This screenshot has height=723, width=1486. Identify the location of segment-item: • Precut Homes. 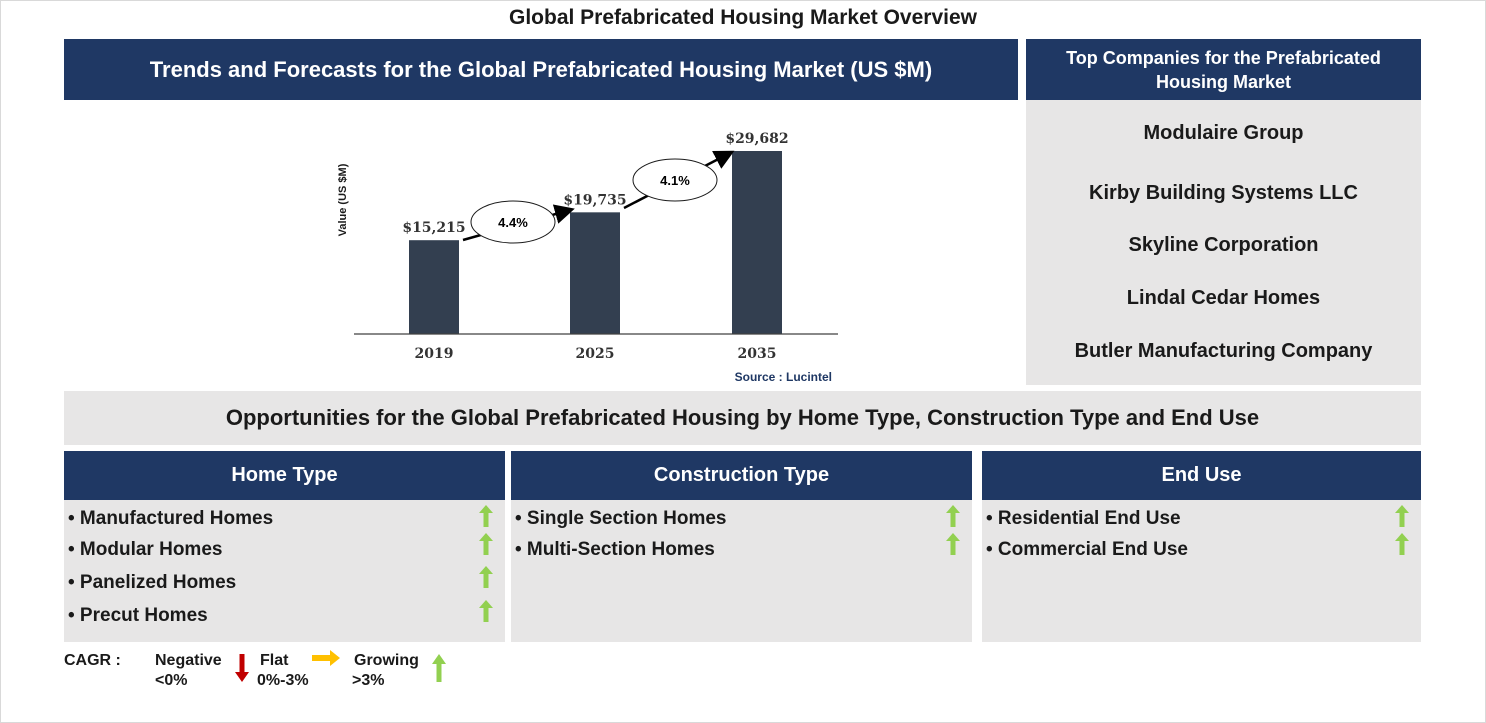
(138, 615).